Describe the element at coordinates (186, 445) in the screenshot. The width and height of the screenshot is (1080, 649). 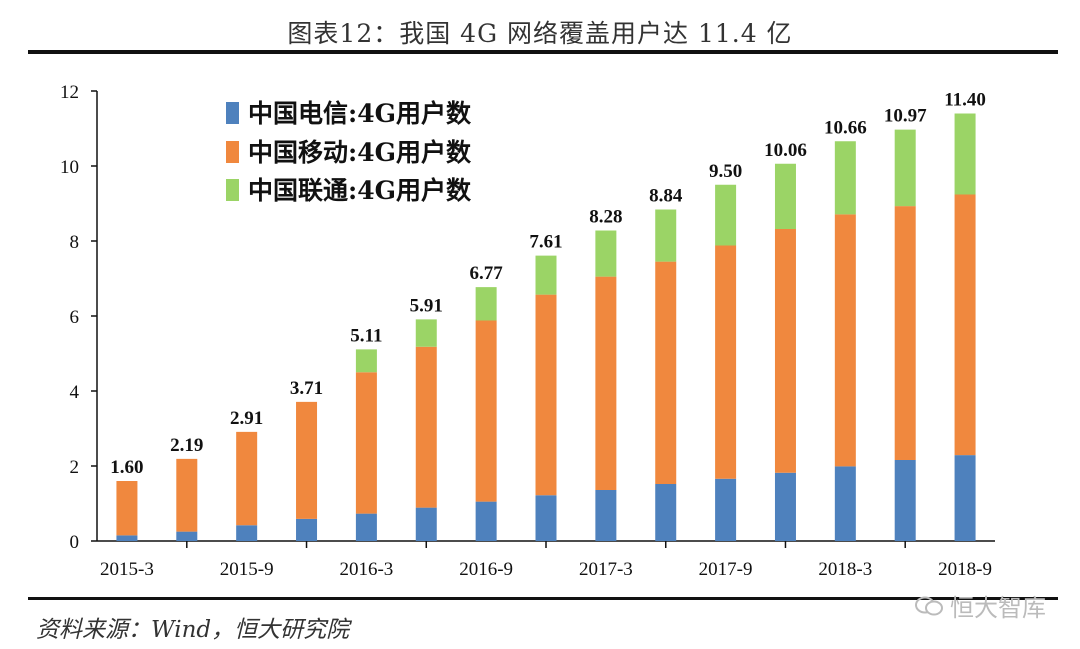
I see `total-data-label: 2.19` at that location.